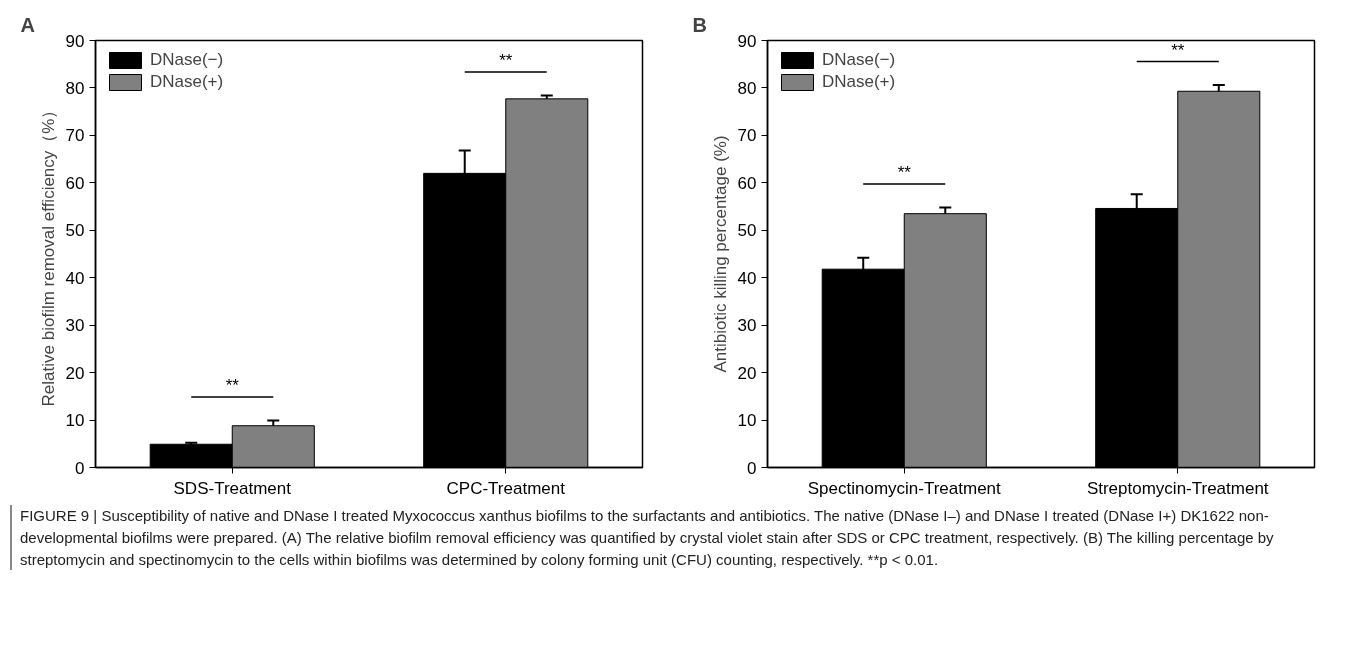 Image resolution: width=1355 pixels, height=648 pixels. I want to click on x-tick-label: Streptomycin-Treatment, so click(1177, 488).